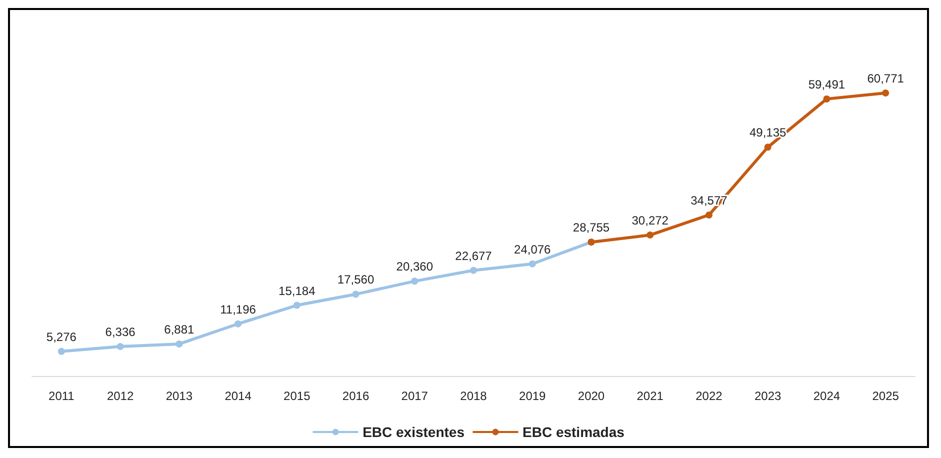 The width and height of the screenshot is (941, 458). What do you see at coordinates (179, 396) in the screenshot?
I see `x-tick-label: 2013` at bounding box center [179, 396].